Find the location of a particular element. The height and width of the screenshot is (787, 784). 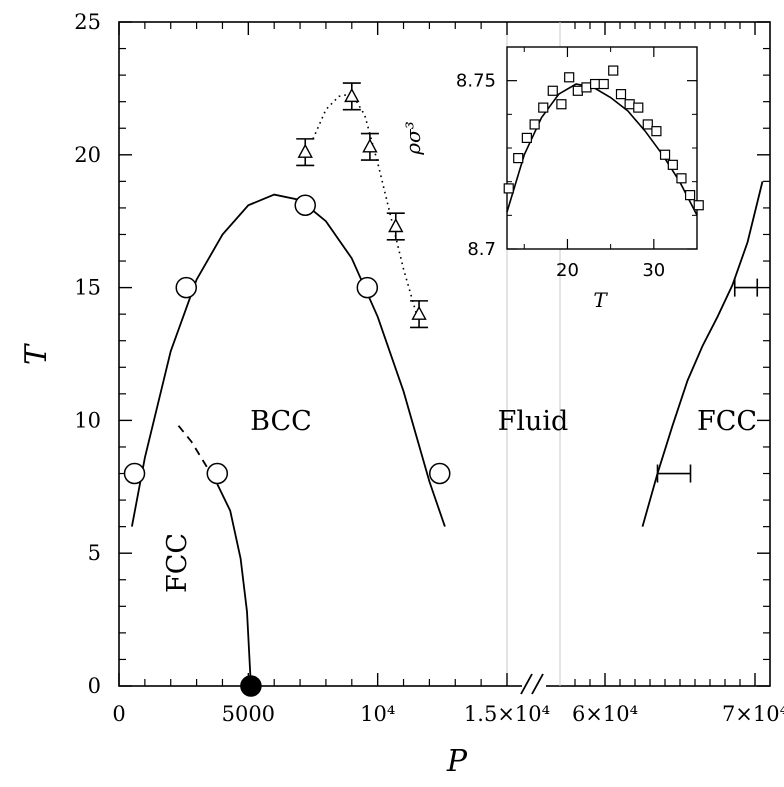

x-tick-label: 7×10⁴ is located at coordinates (753, 714).